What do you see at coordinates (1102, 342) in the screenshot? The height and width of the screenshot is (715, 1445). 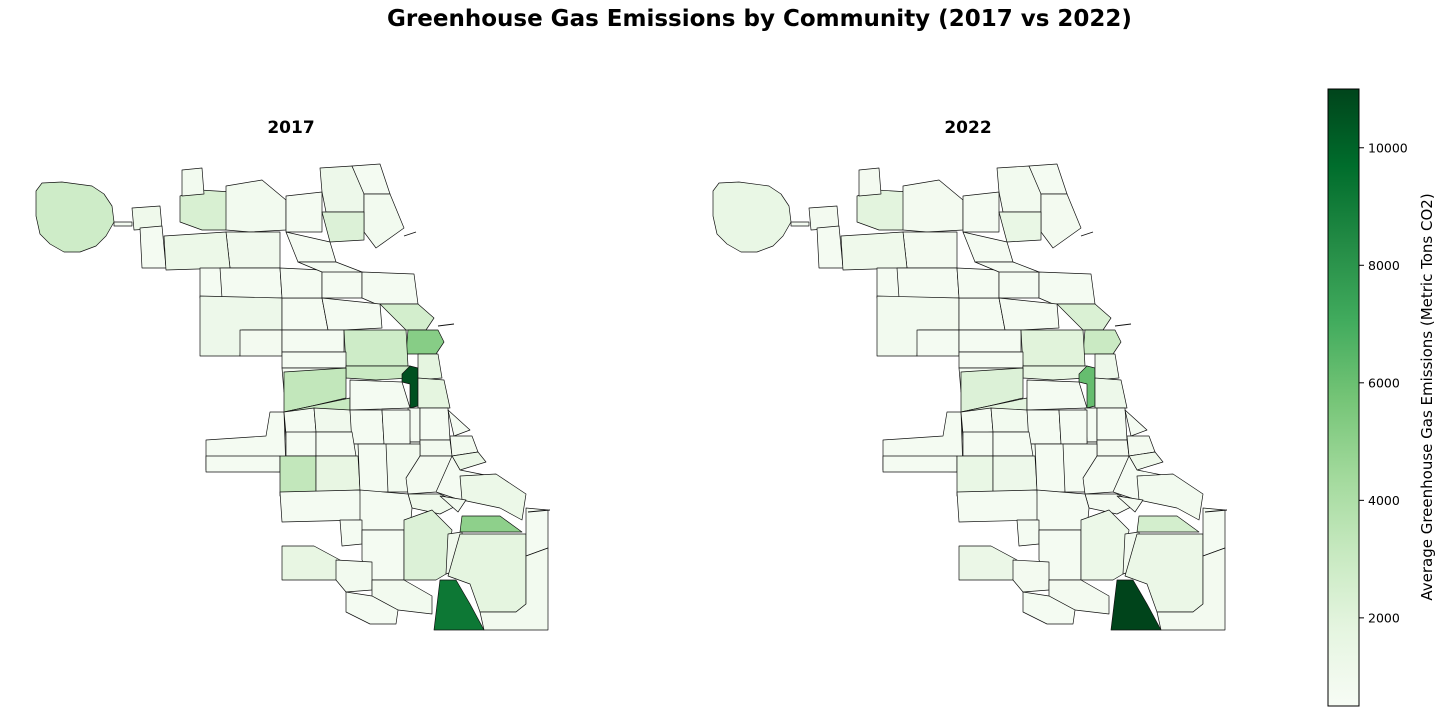 I see `community-area-near-north-2022` at bounding box center [1102, 342].